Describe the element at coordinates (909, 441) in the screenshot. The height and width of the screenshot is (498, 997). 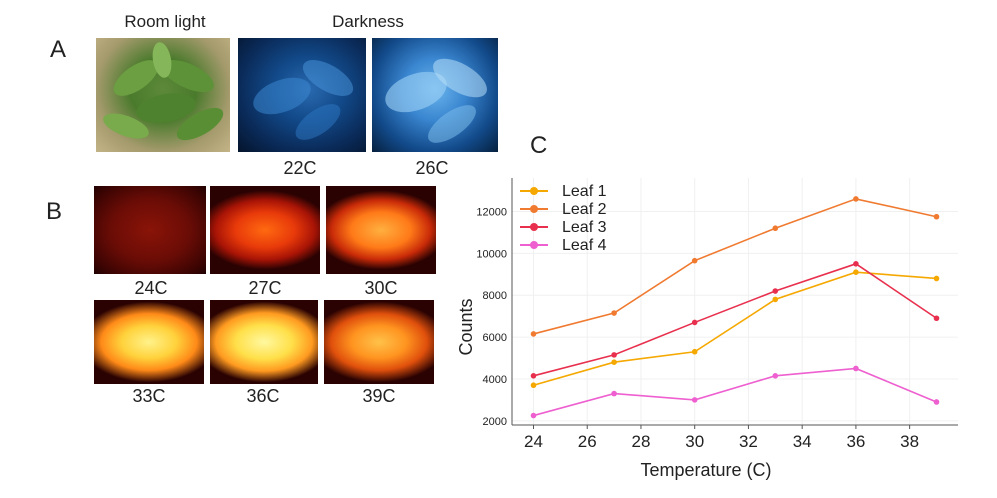
I see `x-tick-label: 38` at that location.